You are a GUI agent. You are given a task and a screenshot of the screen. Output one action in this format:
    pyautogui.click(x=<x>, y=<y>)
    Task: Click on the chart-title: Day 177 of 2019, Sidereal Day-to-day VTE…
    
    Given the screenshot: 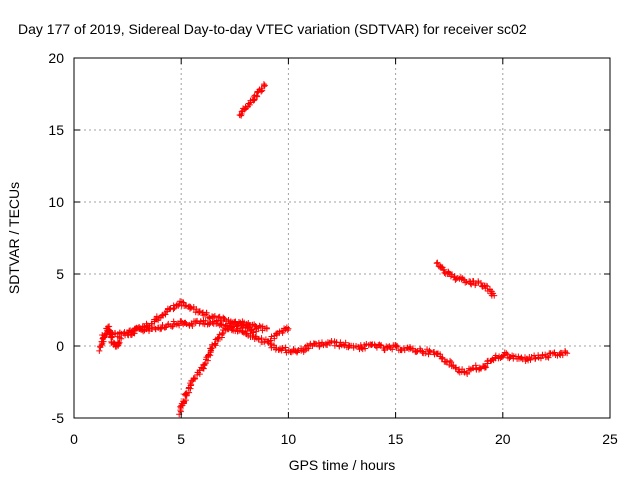 What is the action you would take?
    pyautogui.click(x=272, y=29)
    